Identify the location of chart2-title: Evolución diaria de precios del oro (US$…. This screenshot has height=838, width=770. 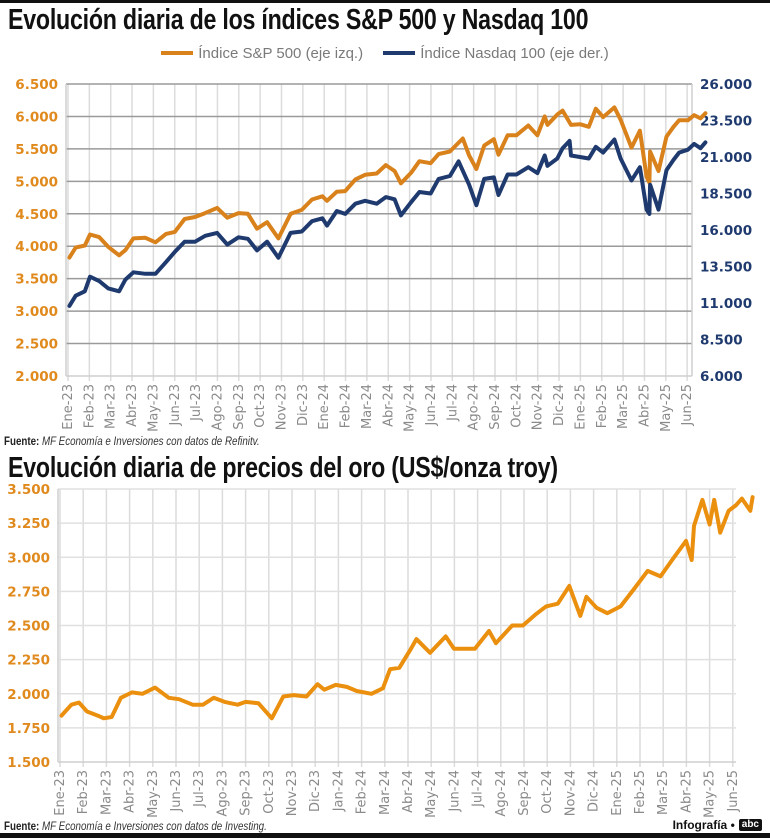
(283, 468).